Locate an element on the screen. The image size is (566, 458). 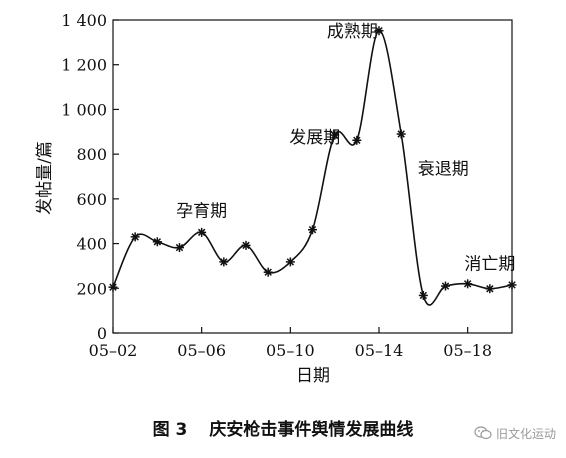
y-tick-label: 1 400 is located at coordinates (84, 20).